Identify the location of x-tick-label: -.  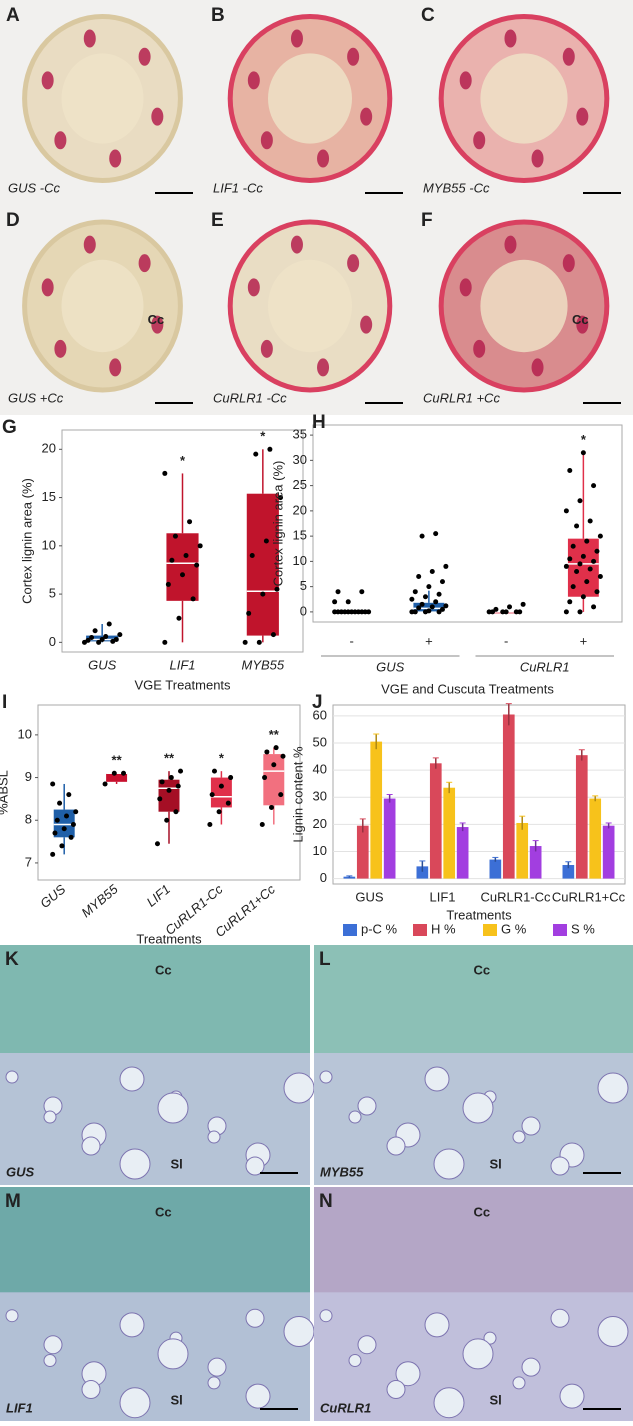
(351, 640).